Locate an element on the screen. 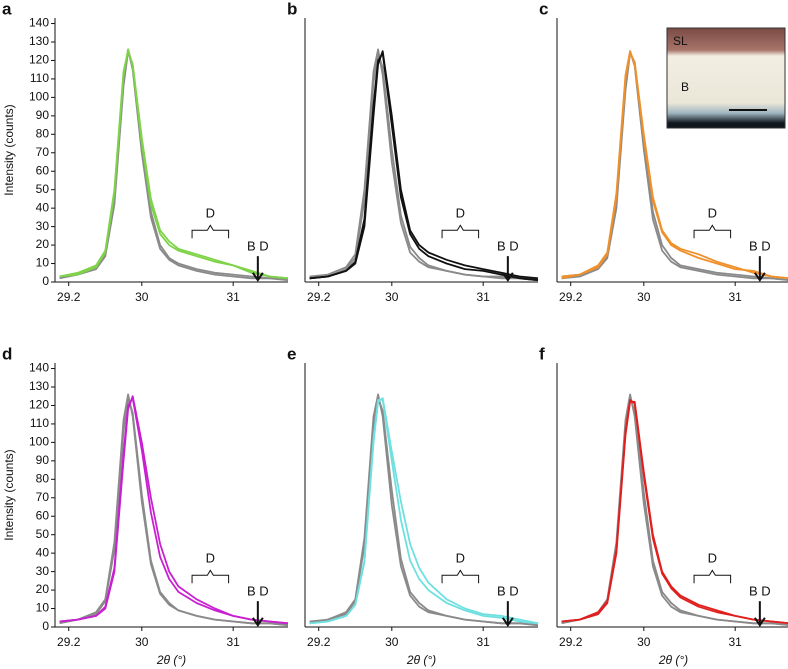  panel-label: f is located at coordinates (542, 353).